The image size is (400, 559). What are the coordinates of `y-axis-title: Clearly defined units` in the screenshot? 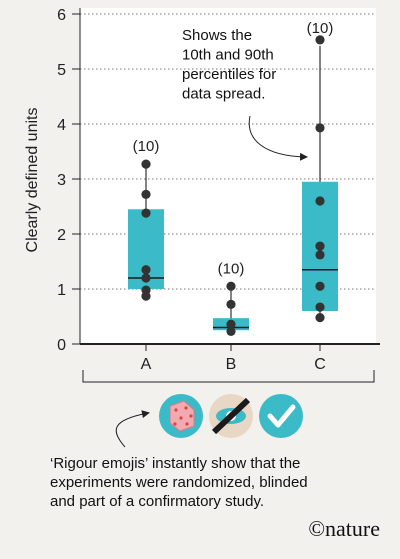 It's located at (32, 180).